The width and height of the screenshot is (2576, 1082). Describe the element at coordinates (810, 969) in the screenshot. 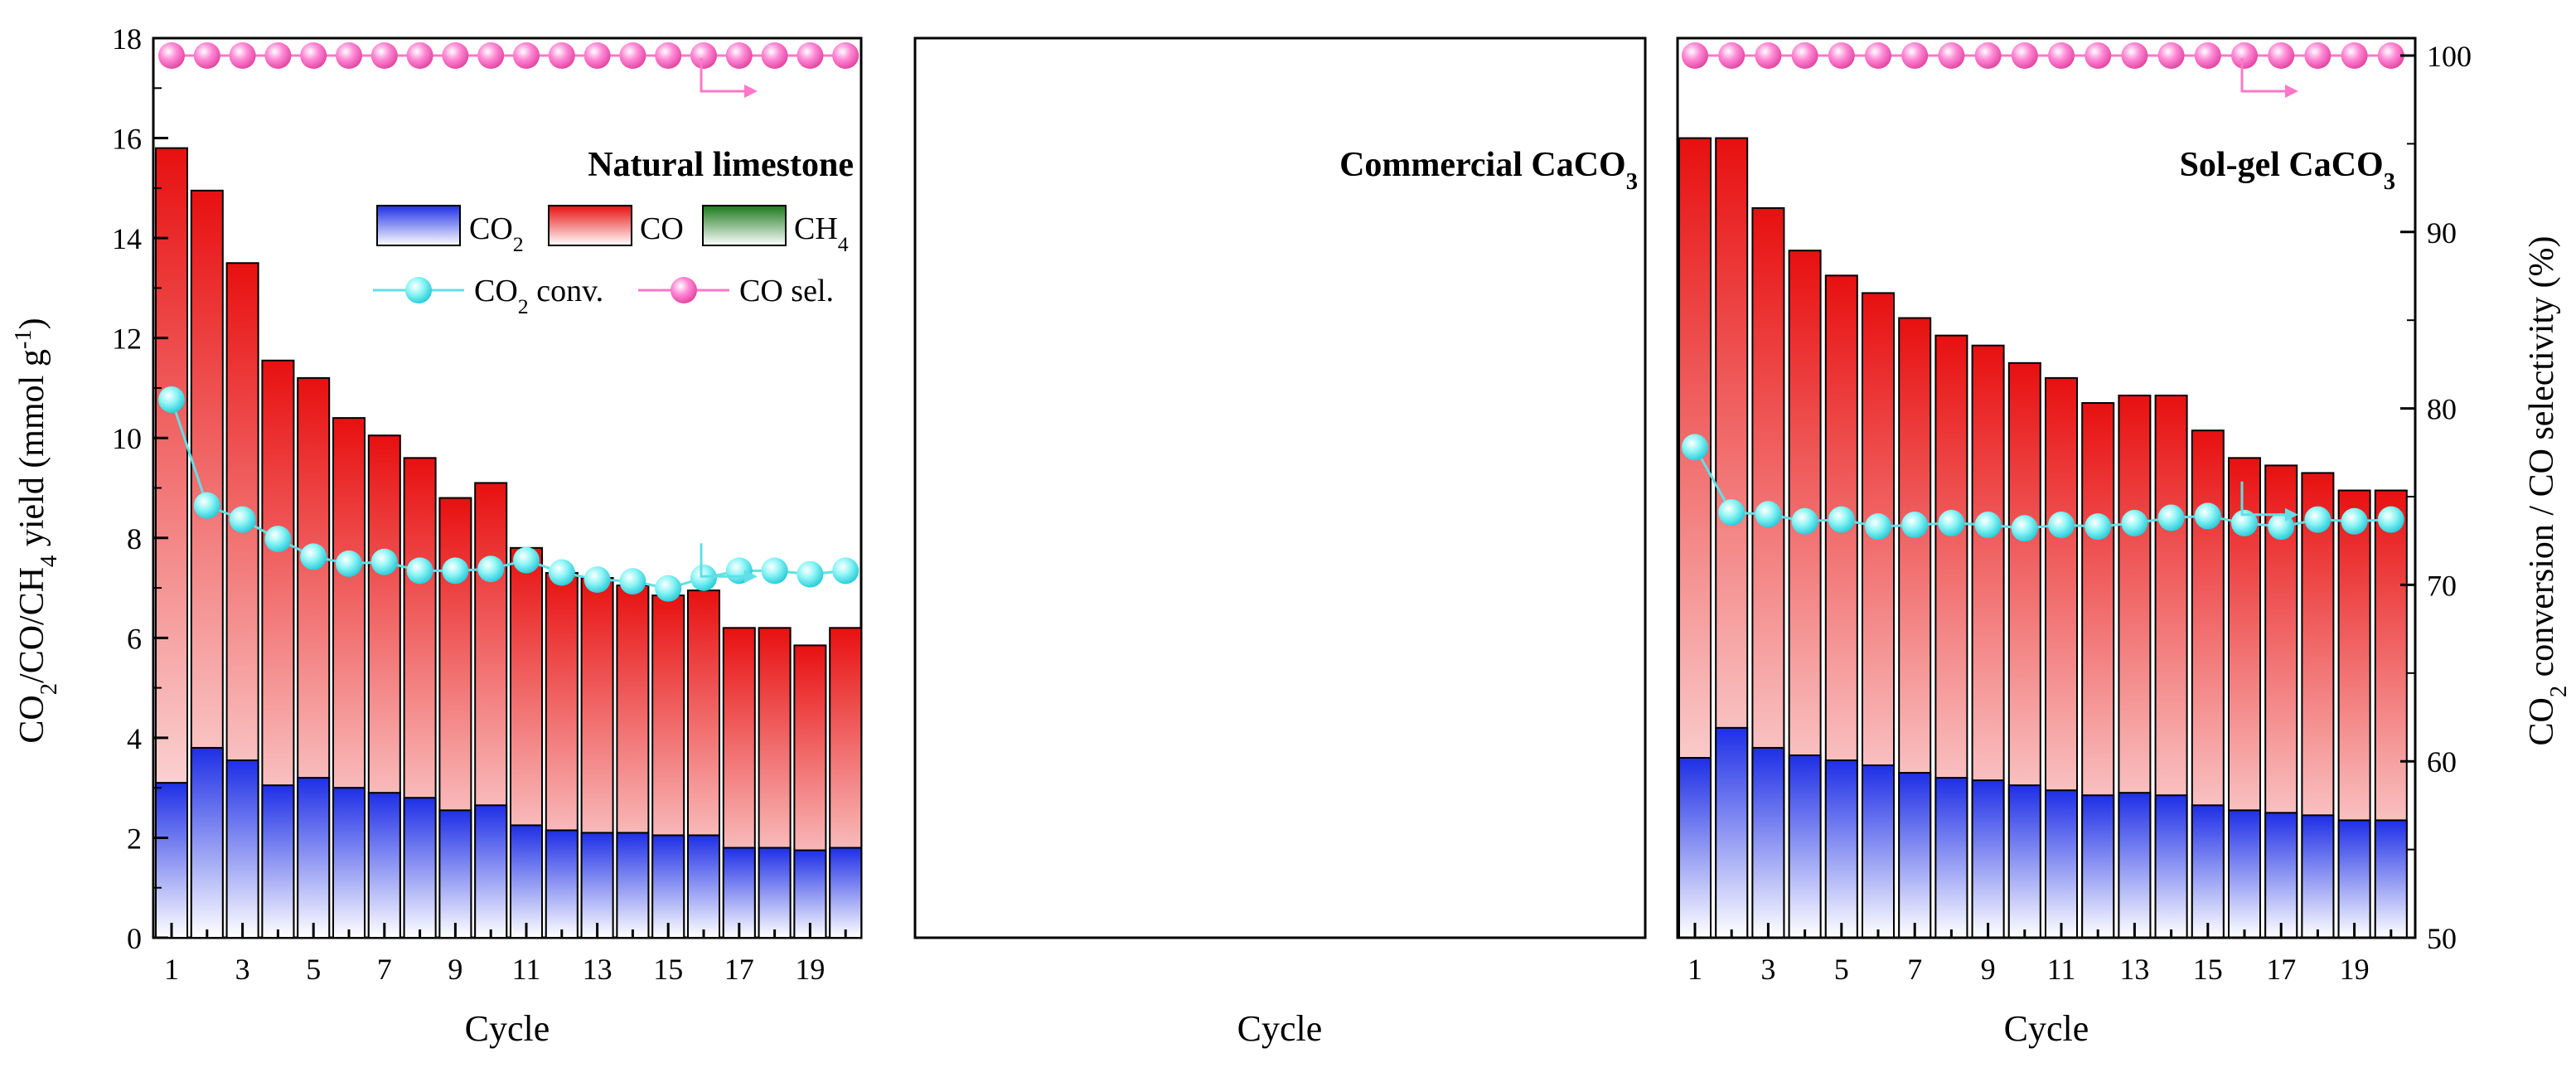

I see `x-tick-label: 19` at that location.